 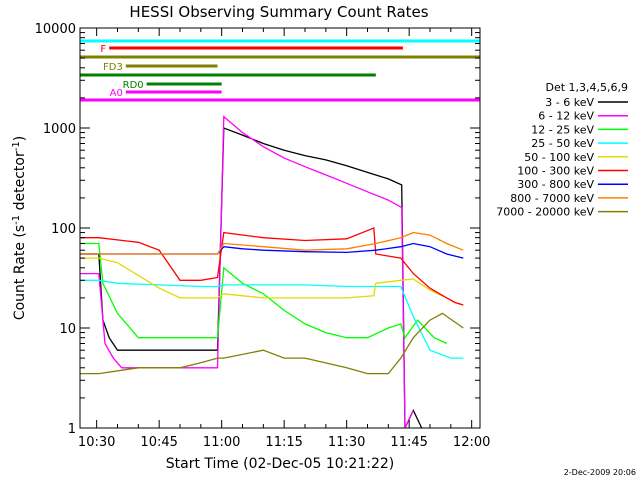 What do you see at coordinates (67, 329) in the screenshot?
I see `y-tick-label-1: 10` at bounding box center [67, 329].